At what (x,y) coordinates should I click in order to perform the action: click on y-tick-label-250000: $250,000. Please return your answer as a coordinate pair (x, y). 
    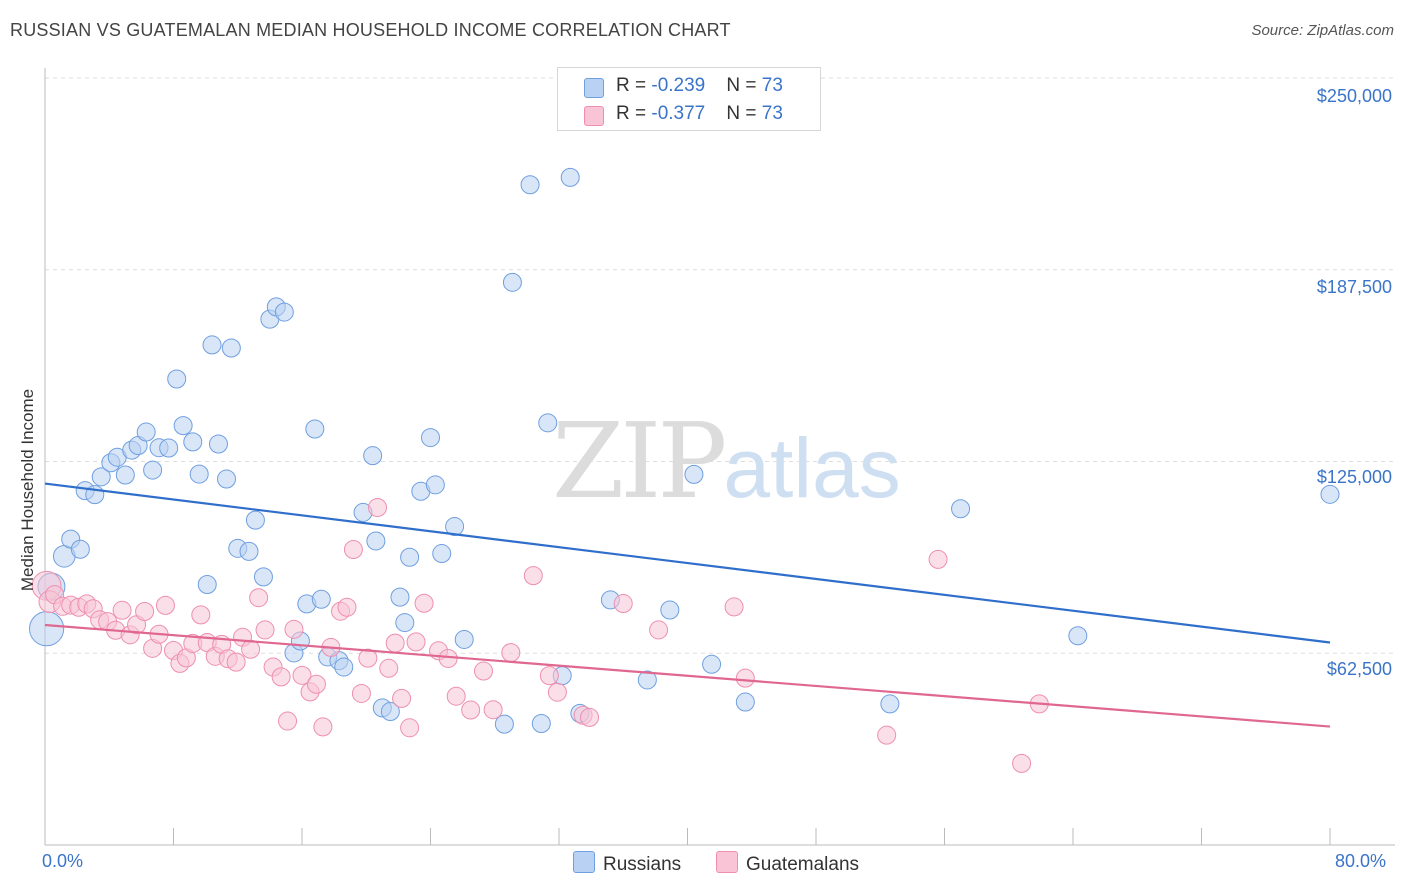
    Looking at the image, I should click on (1354, 96).